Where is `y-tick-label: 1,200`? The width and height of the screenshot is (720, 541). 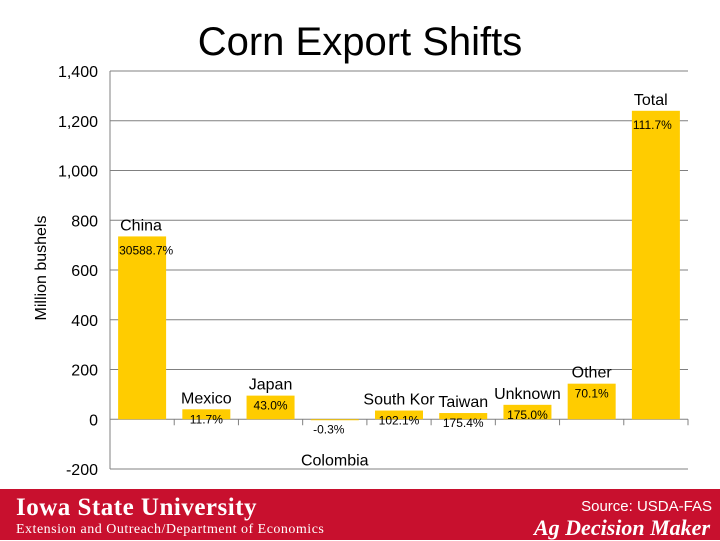 y-tick-label: 1,200 is located at coordinates (78, 122).